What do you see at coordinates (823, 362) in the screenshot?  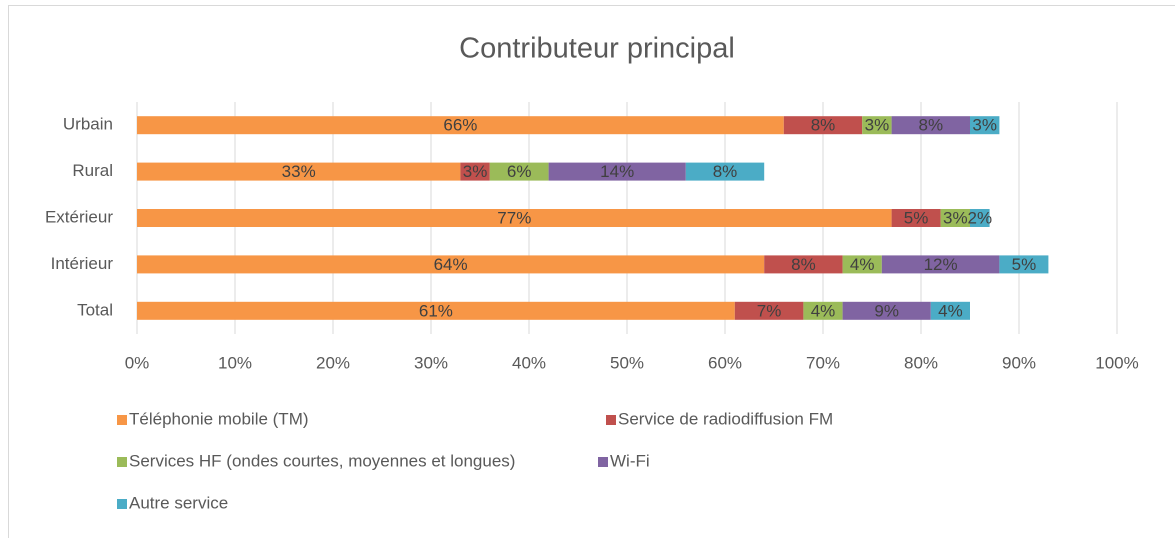 I see `x-tick-label: 70%` at bounding box center [823, 362].